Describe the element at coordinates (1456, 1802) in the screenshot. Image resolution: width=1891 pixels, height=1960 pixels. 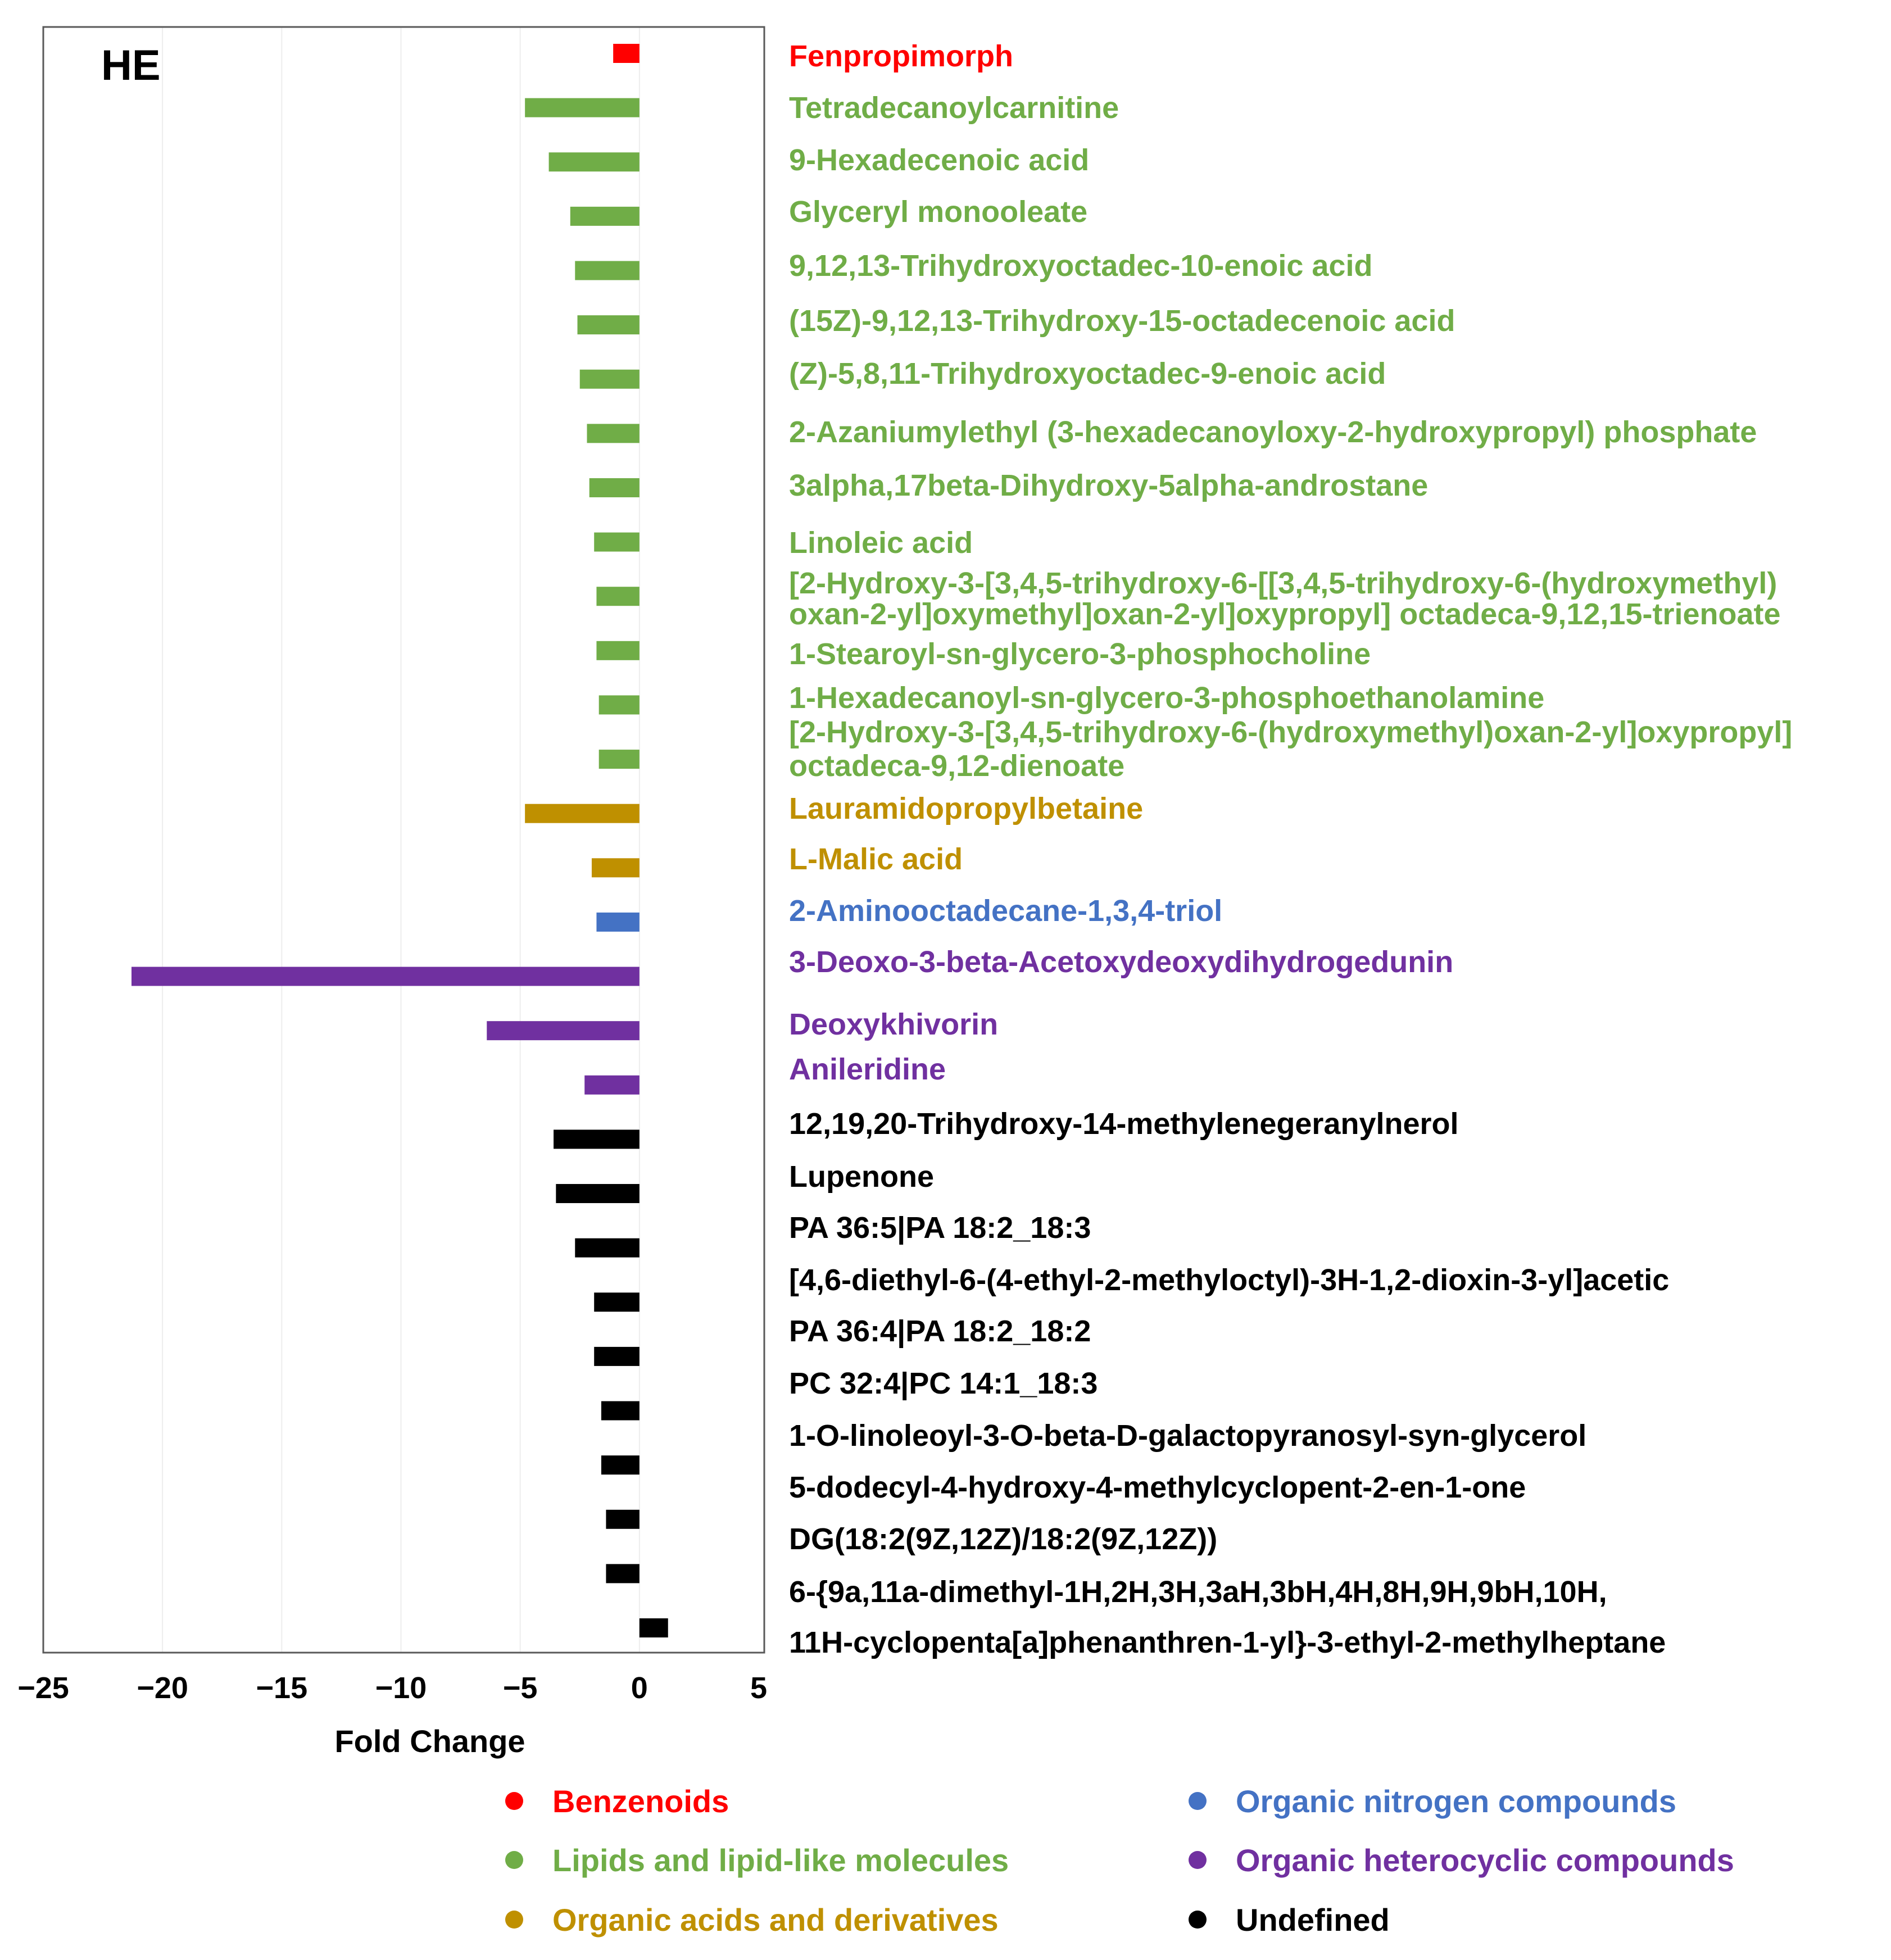
I see `legend-label: Organic nitrogen compounds` at that location.